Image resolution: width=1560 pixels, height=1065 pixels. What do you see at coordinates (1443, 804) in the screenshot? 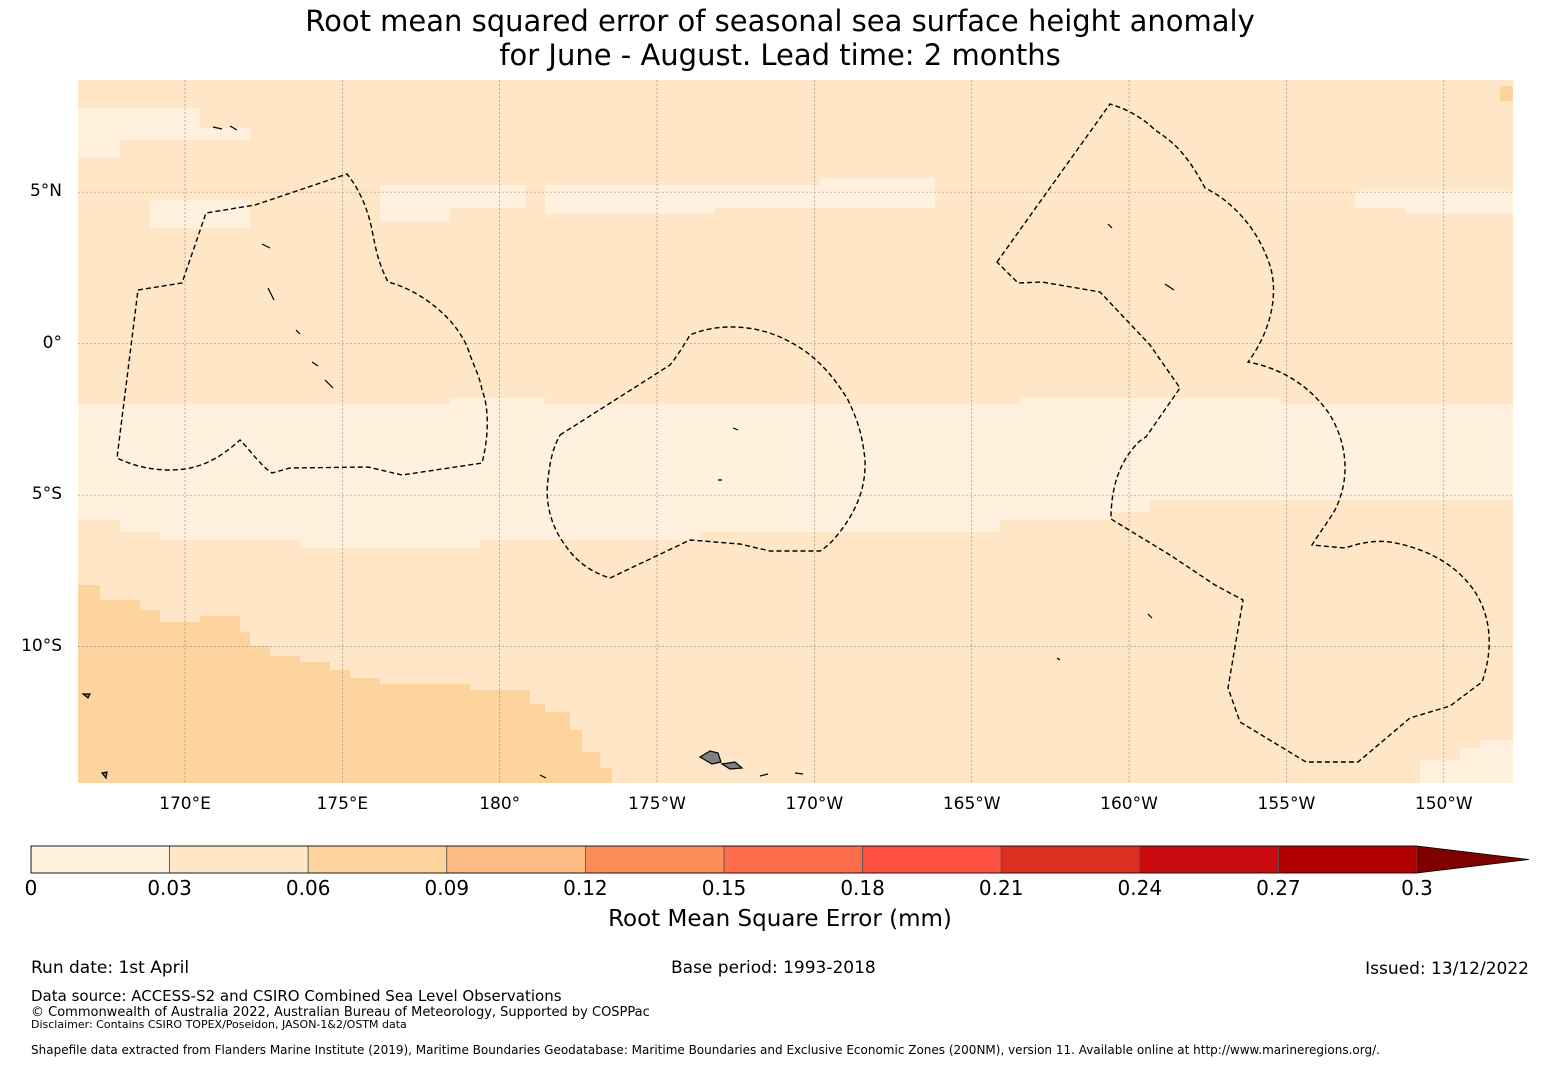
I see `lon-tick-label: 150°W` at bounding box center [1443, 804].